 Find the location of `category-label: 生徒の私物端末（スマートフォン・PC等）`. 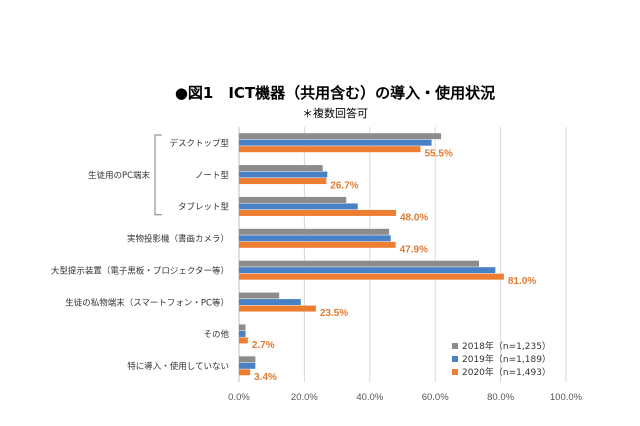

category-label: 生徒の私物端末（スマートフォン・PC等） is located at coordinates (147, 302).